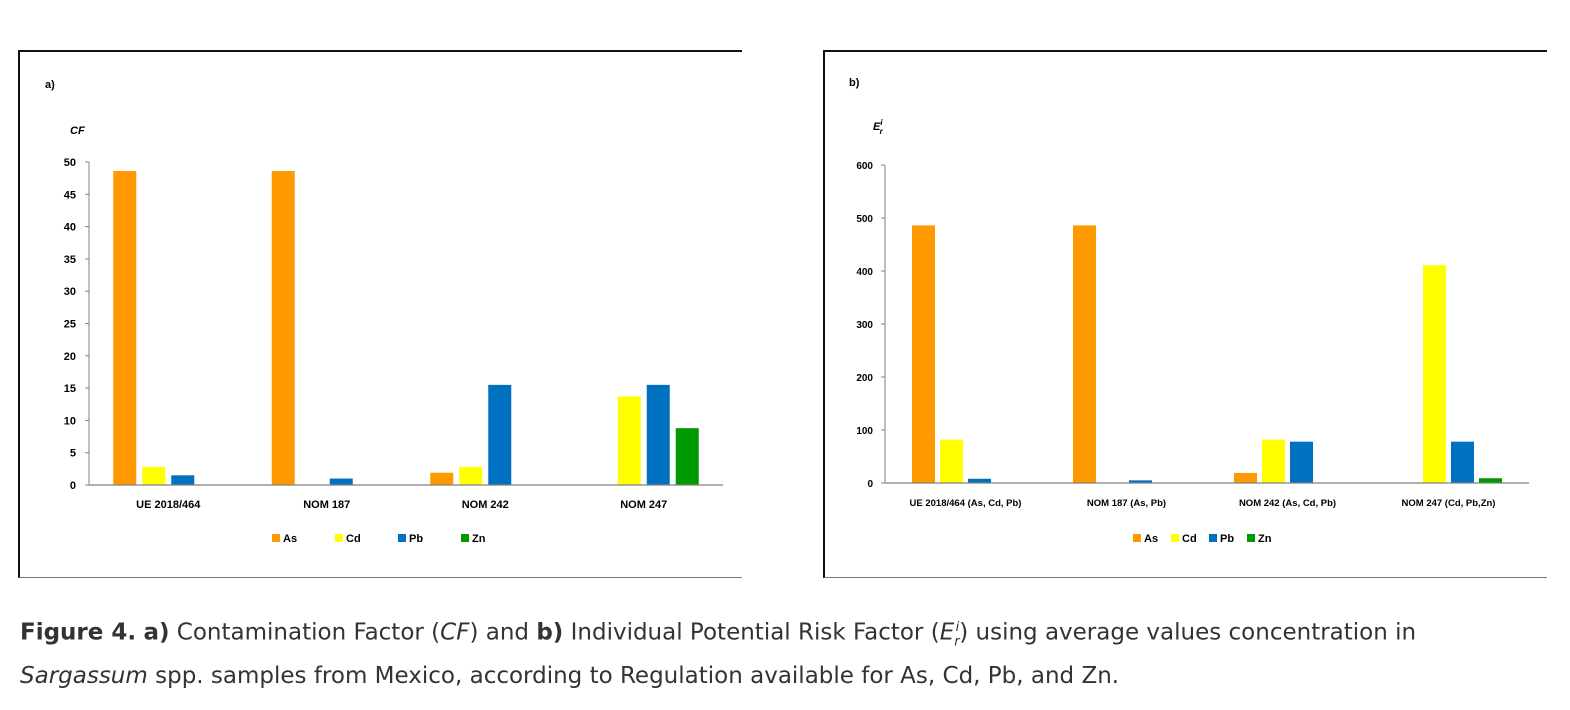  Describe the element at coordinates (77, 131) in the screenshot. I see `y-axis-label-a: CF` at that location.